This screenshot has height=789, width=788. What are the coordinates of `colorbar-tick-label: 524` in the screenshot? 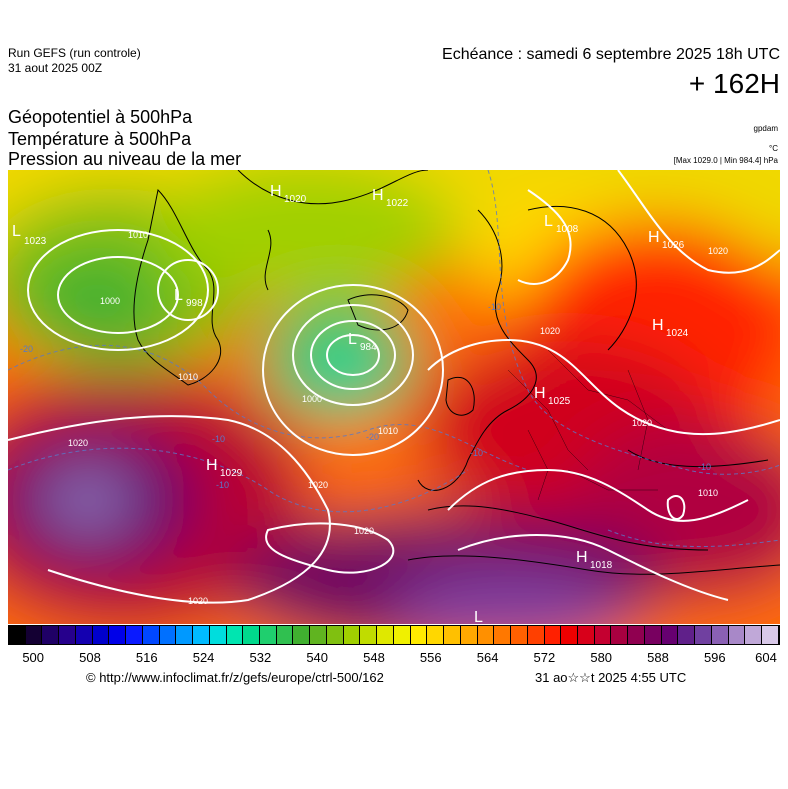 It's located at (203, 657).